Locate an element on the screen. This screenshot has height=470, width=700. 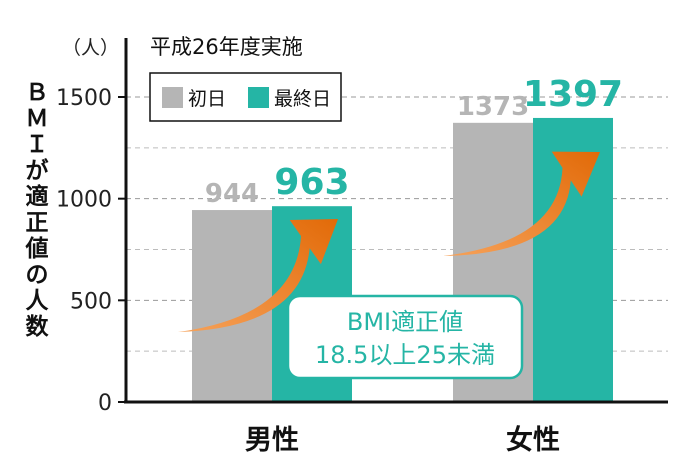
chart-title: 平成26年度実施 is located at coordinates (226, 47).